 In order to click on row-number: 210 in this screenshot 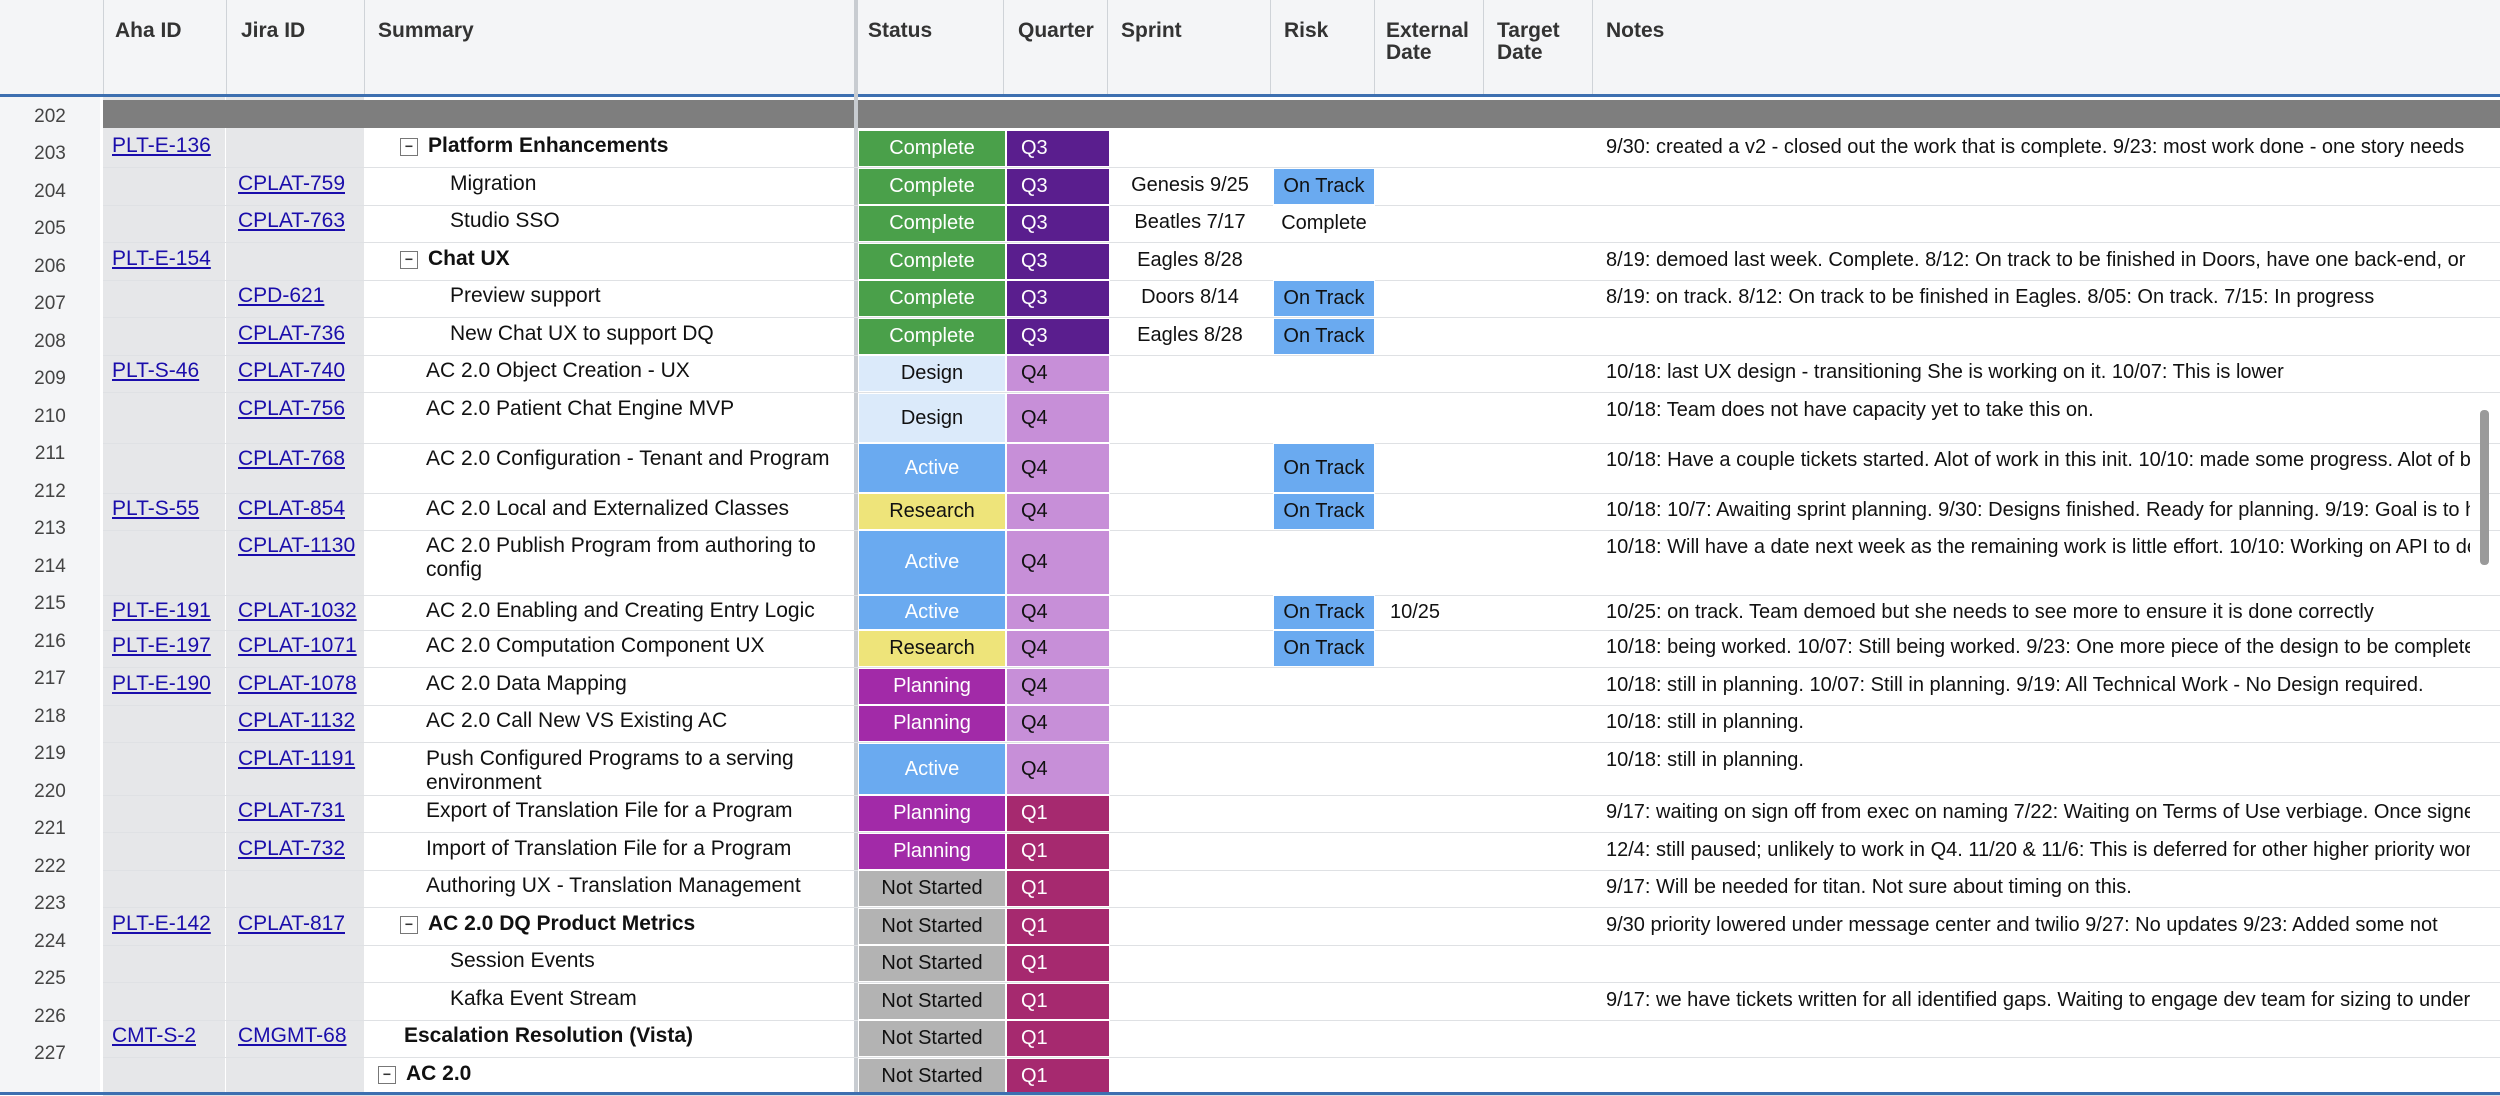, I will do `click(50, 416)`.